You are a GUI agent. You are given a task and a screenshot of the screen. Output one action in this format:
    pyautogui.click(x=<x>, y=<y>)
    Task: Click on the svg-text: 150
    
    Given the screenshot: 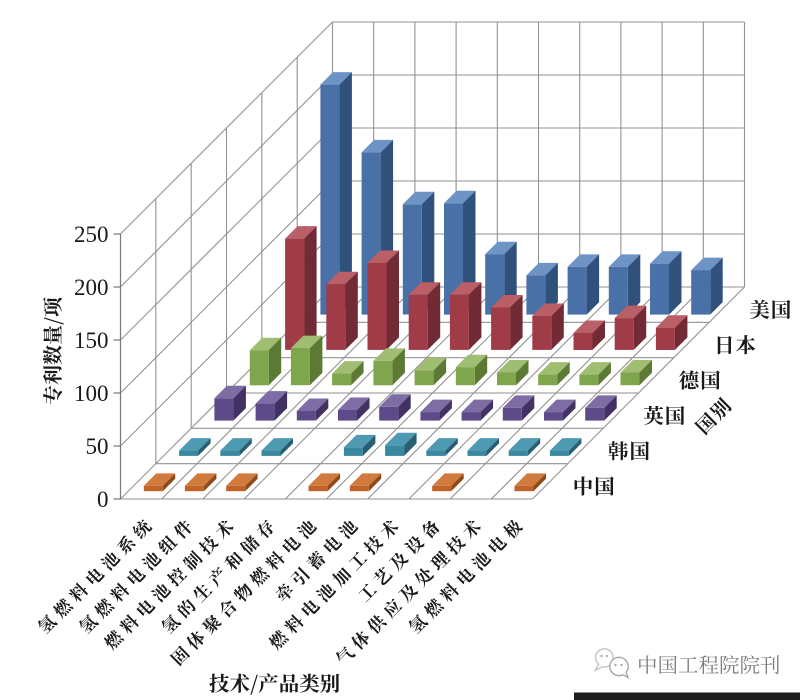 What is the action you would take?
    pyautogui.click(x=91, y=340)
    